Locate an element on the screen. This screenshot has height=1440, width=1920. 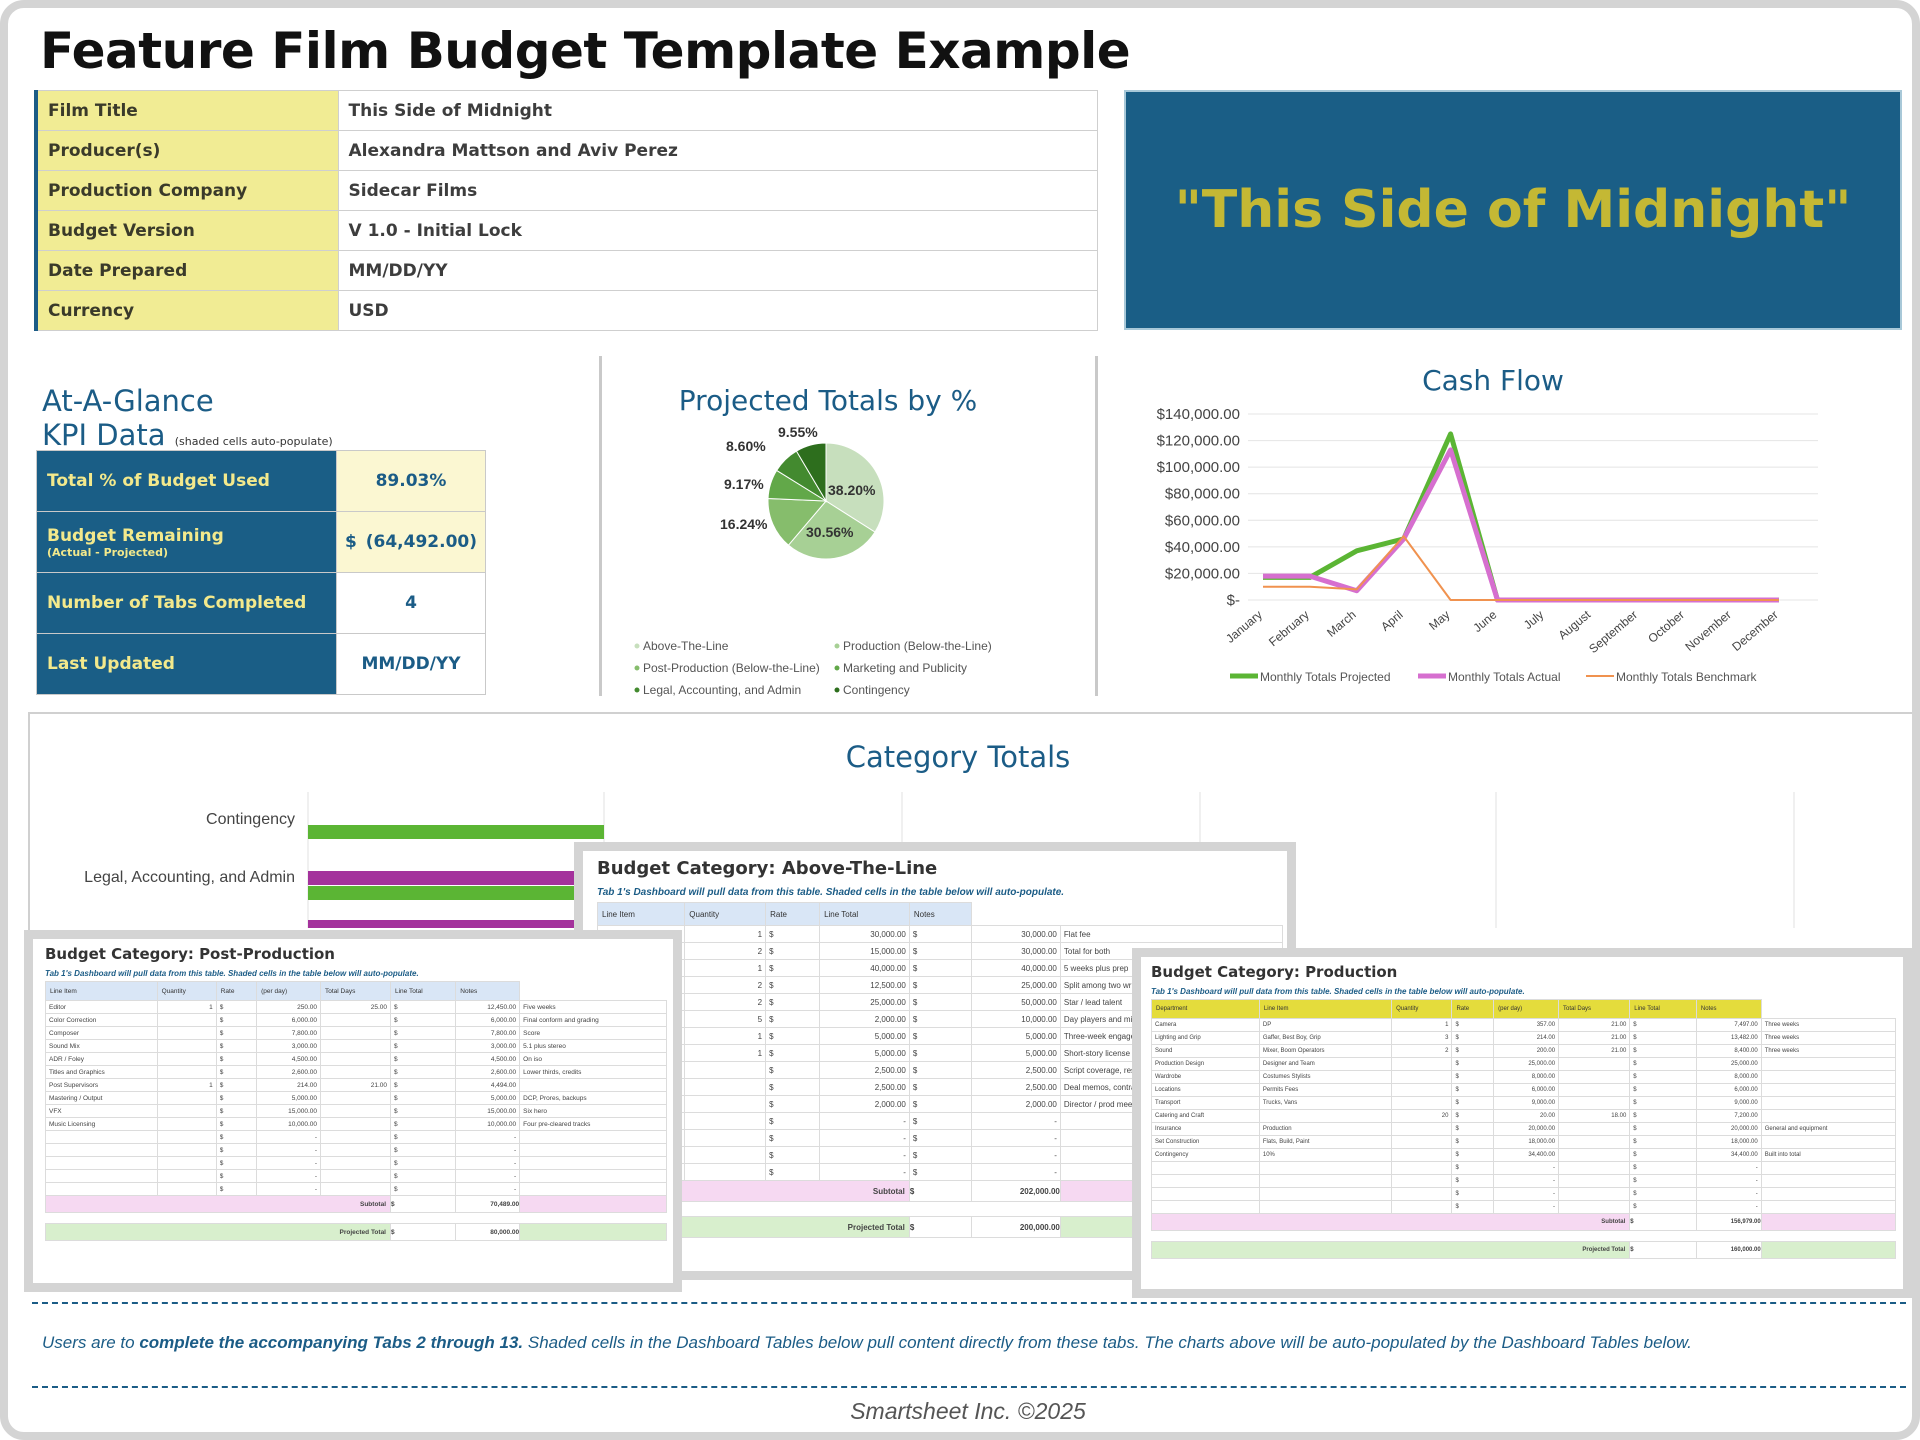
sheet-cell: Mastering / Output is located at coordinates (101, 1098).